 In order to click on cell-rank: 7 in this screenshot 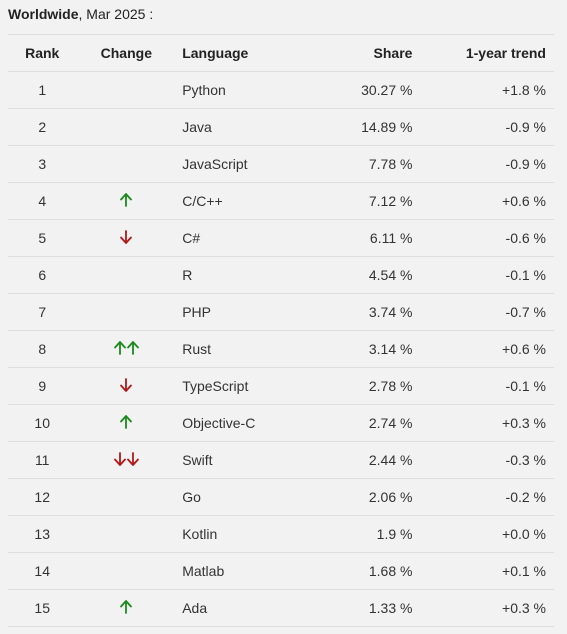, I will do `click(42, 312)`.